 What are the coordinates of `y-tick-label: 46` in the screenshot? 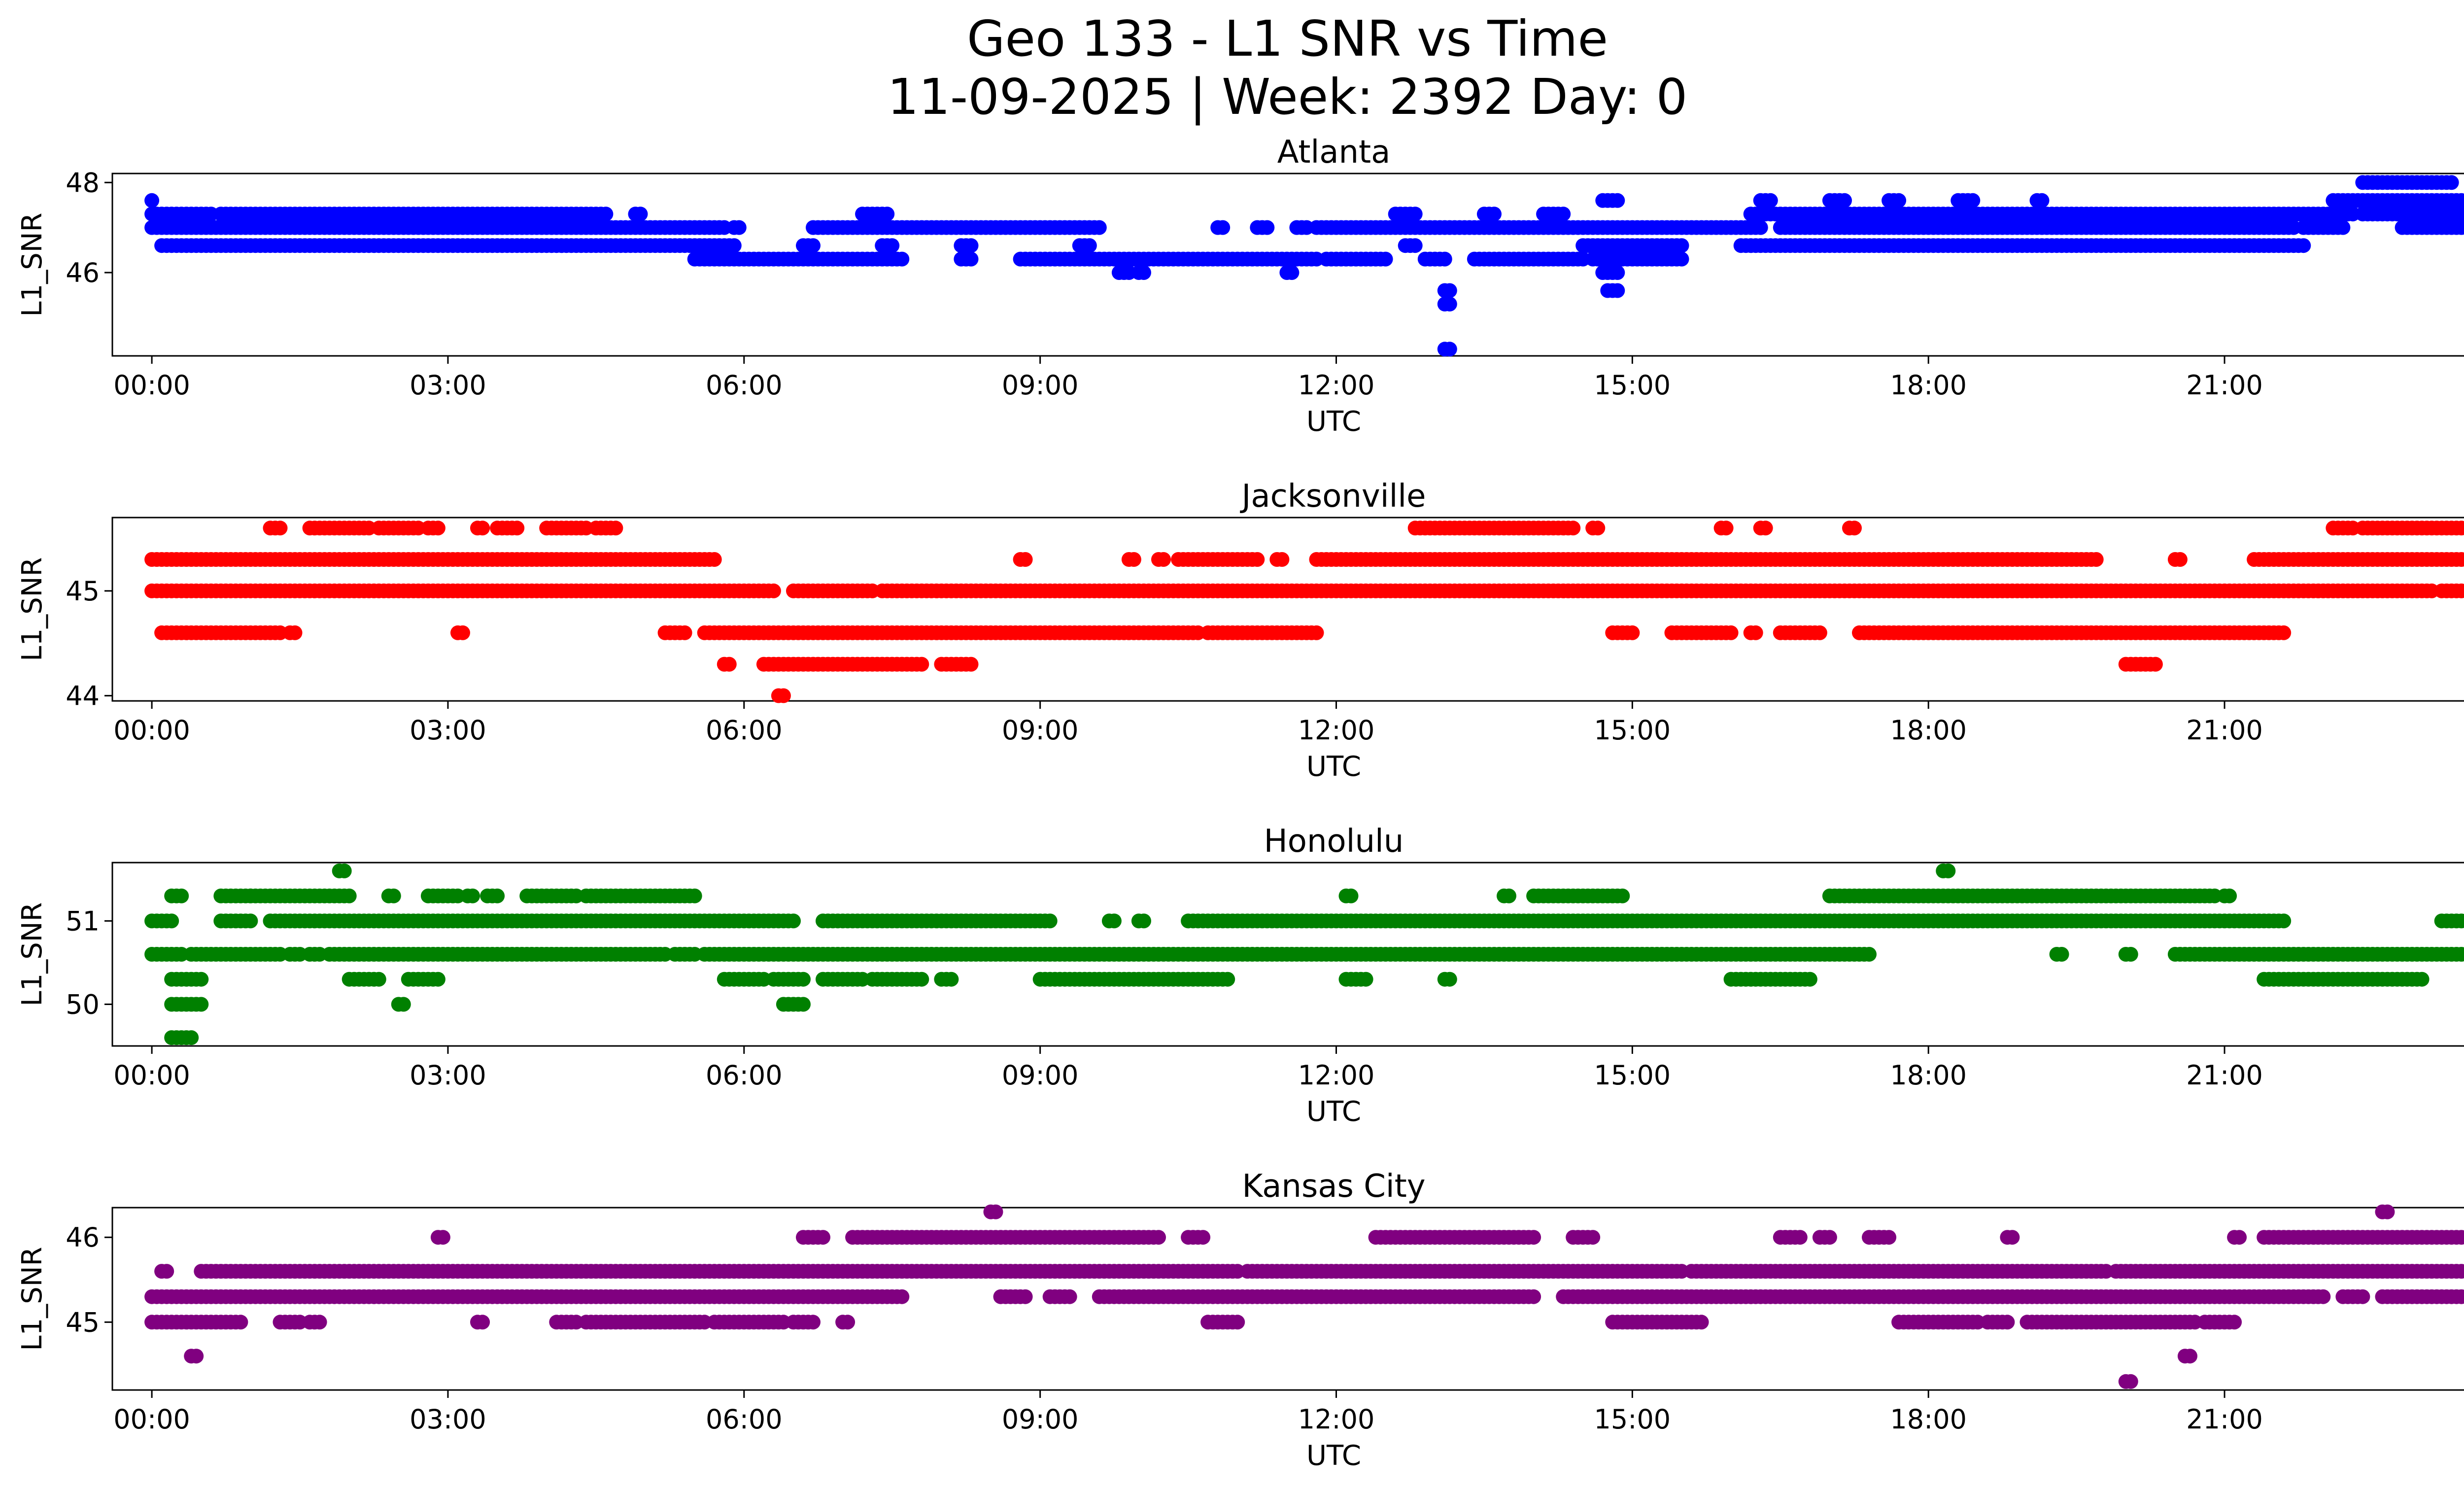 It's located at (83, 272).